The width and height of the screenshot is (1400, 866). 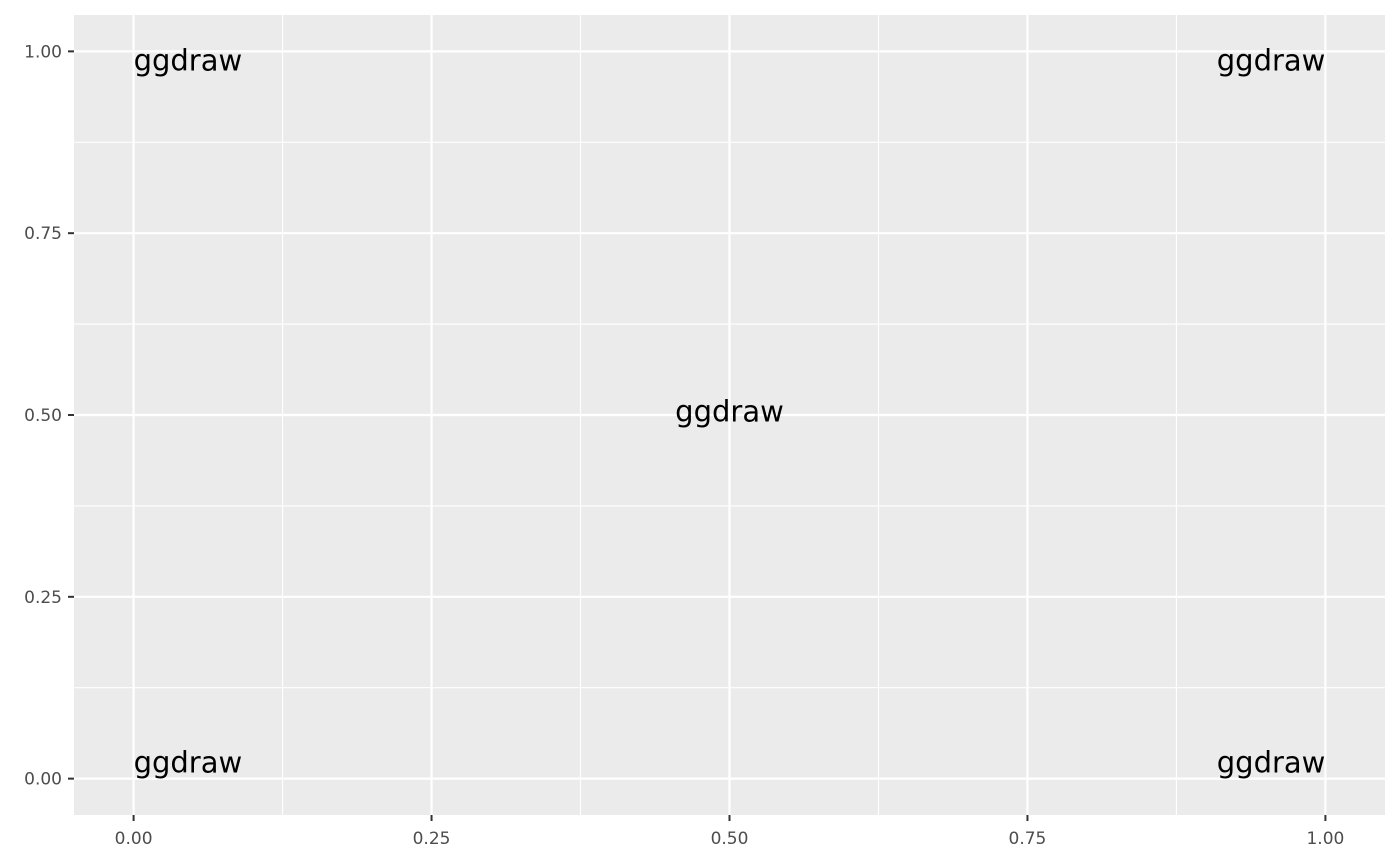 What do you see at coordinates (43, 234) in the screenshot?
I see `y-tick-label: 0.75` at bounding box center [43, 234].